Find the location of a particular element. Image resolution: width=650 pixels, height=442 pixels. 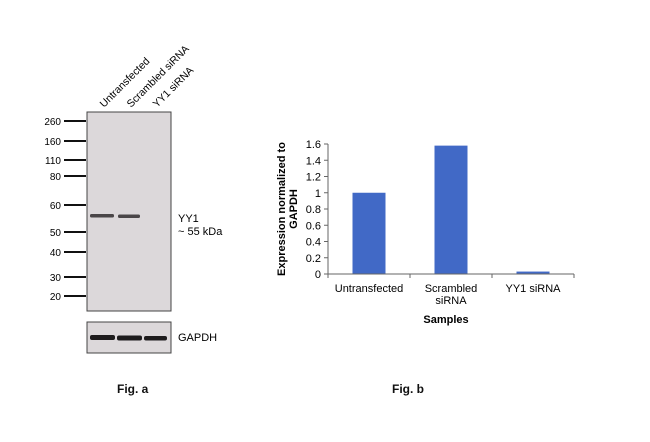

y-axis-title: Expression normalized to GAPDH is located at coordinates (288, 209).